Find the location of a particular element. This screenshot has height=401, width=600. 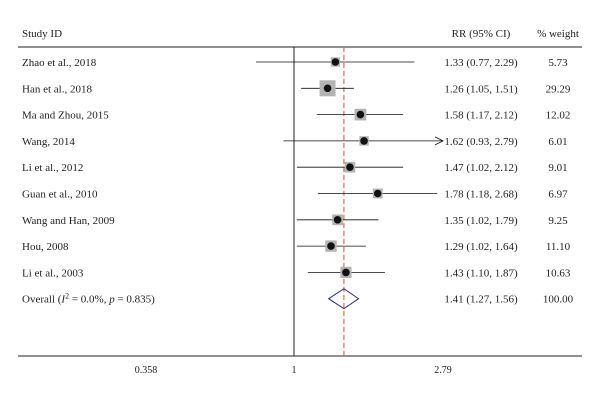

weight-value: 9.01 is located at coordinates (557, 168).